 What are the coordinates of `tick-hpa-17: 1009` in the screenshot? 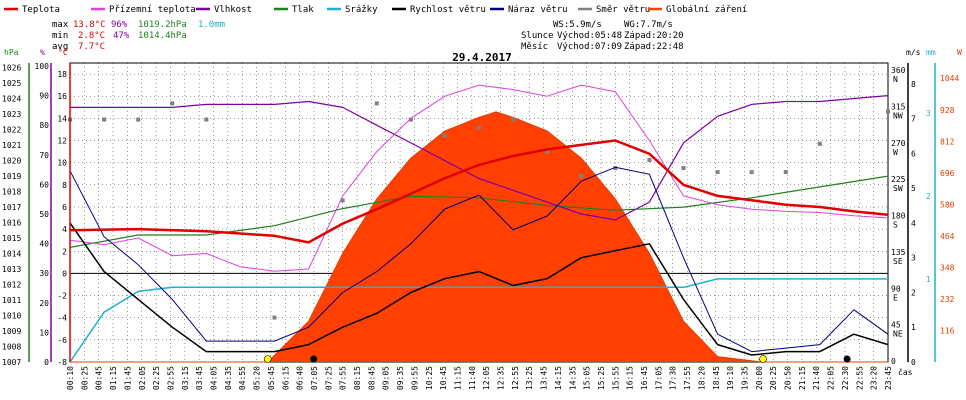 It's located at (11, 331).